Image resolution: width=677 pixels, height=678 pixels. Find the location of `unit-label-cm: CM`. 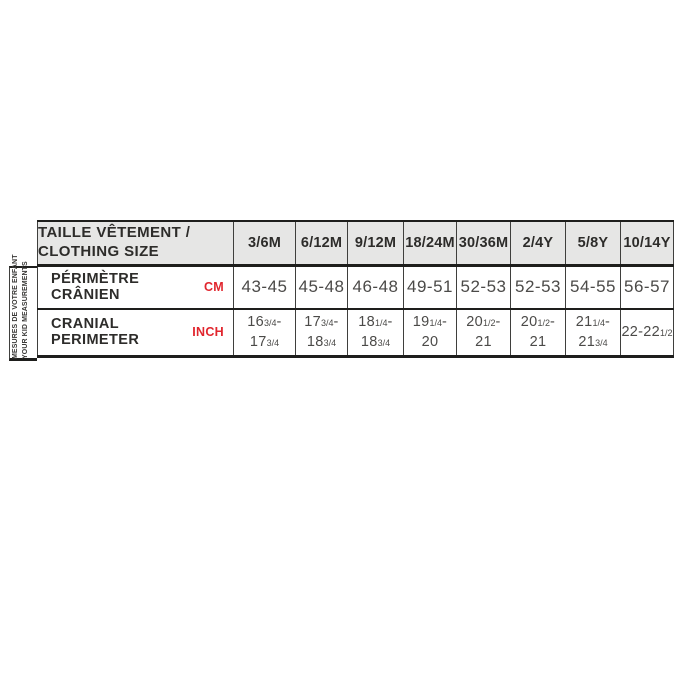

unit-label-cm: CM is located at coordinates (213, 287).